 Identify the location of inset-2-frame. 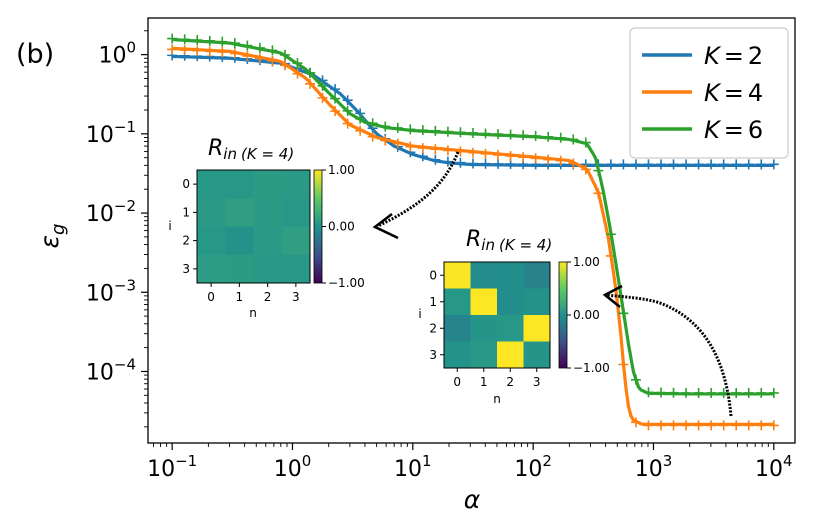
(497, 315).